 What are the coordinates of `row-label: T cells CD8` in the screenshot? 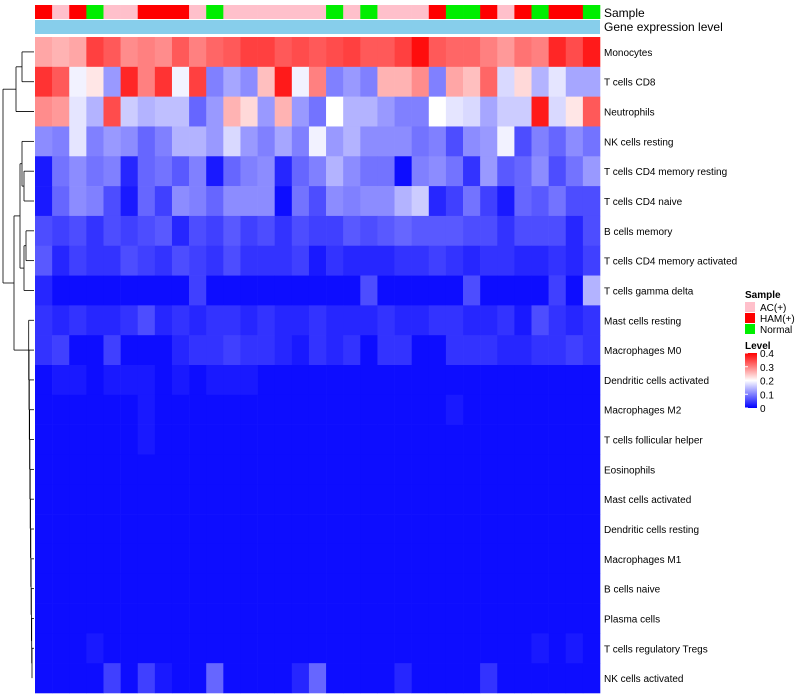 It's located at (630, 83).